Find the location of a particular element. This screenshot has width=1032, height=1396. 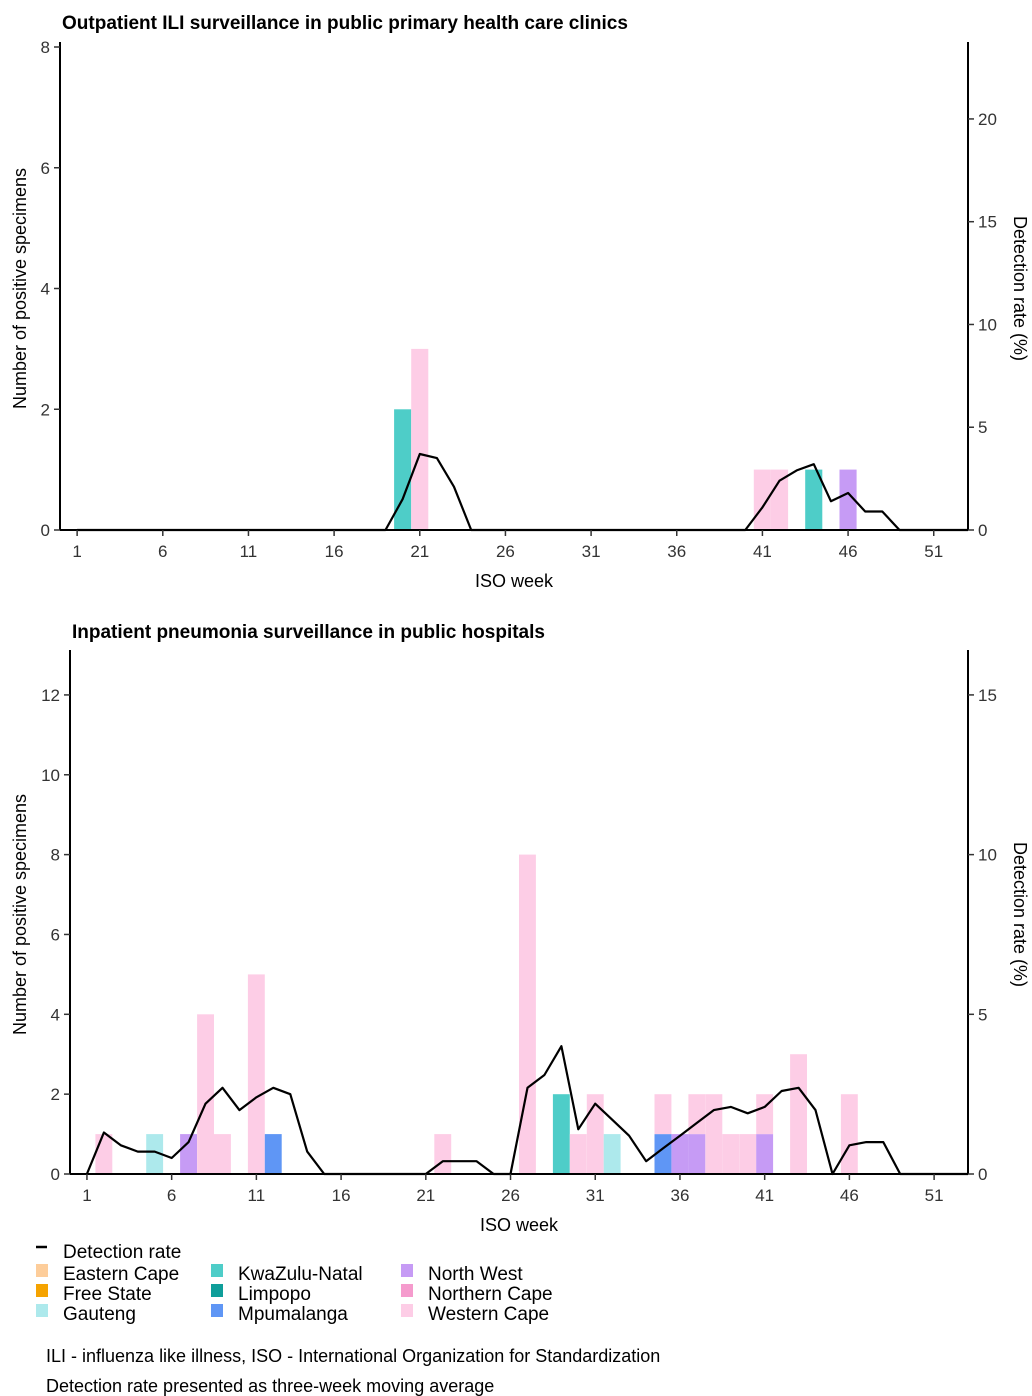

legend-label-gauteng: Gauteng is located at coordinates (99, 1314).